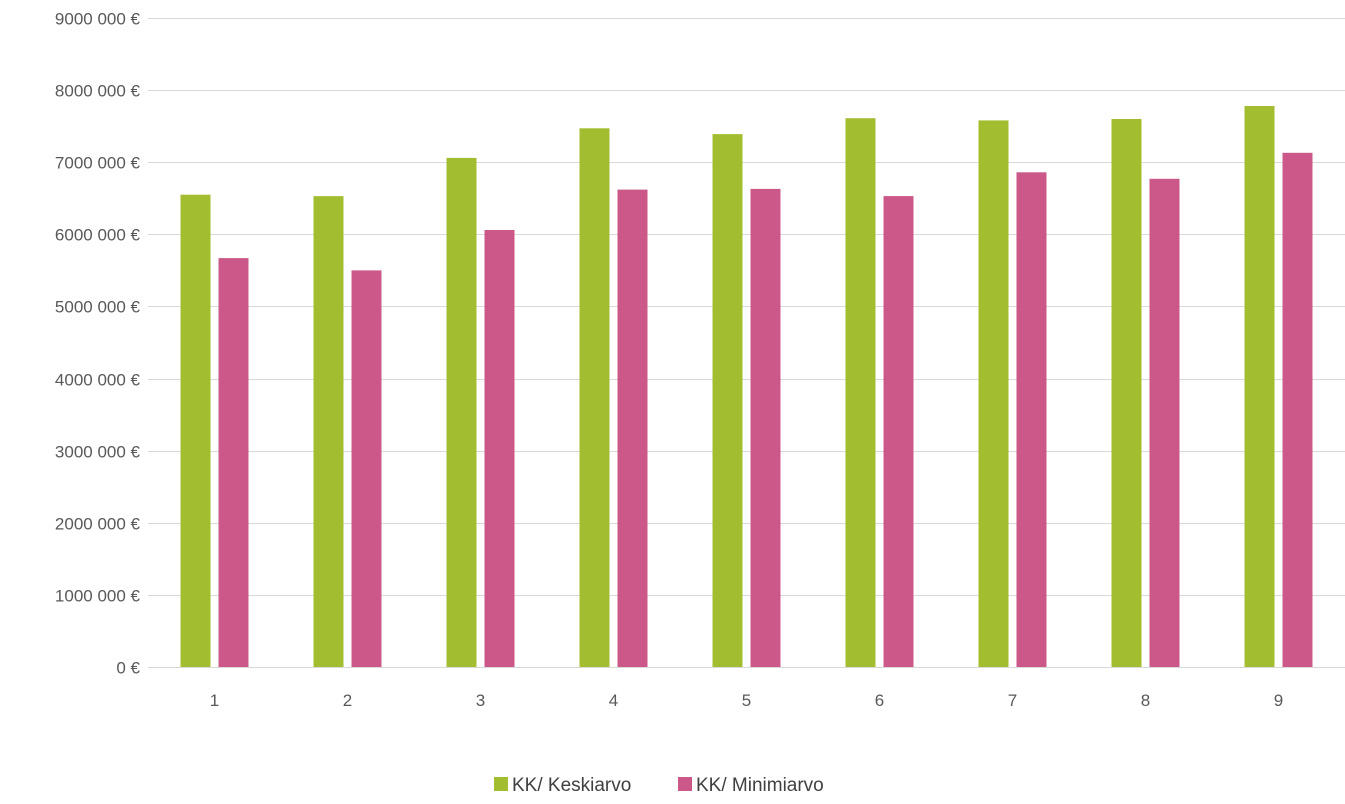 The width and height of the screenshot is (1345, 804). I want to click on y-tick-label: 3000 000 €, so click(98, 452).